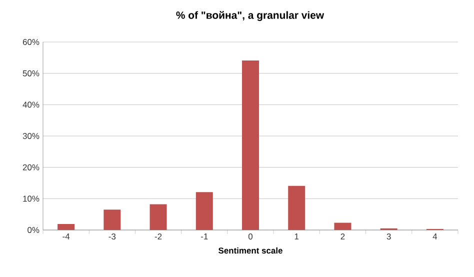  I want to click on x-tick-label: 0, so click(250, 237).